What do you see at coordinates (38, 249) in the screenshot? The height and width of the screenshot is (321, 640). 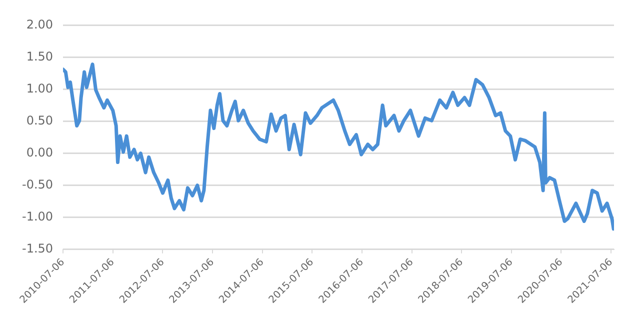 I see `y-tick-label: -1.50` at bounding box center [38, 249].